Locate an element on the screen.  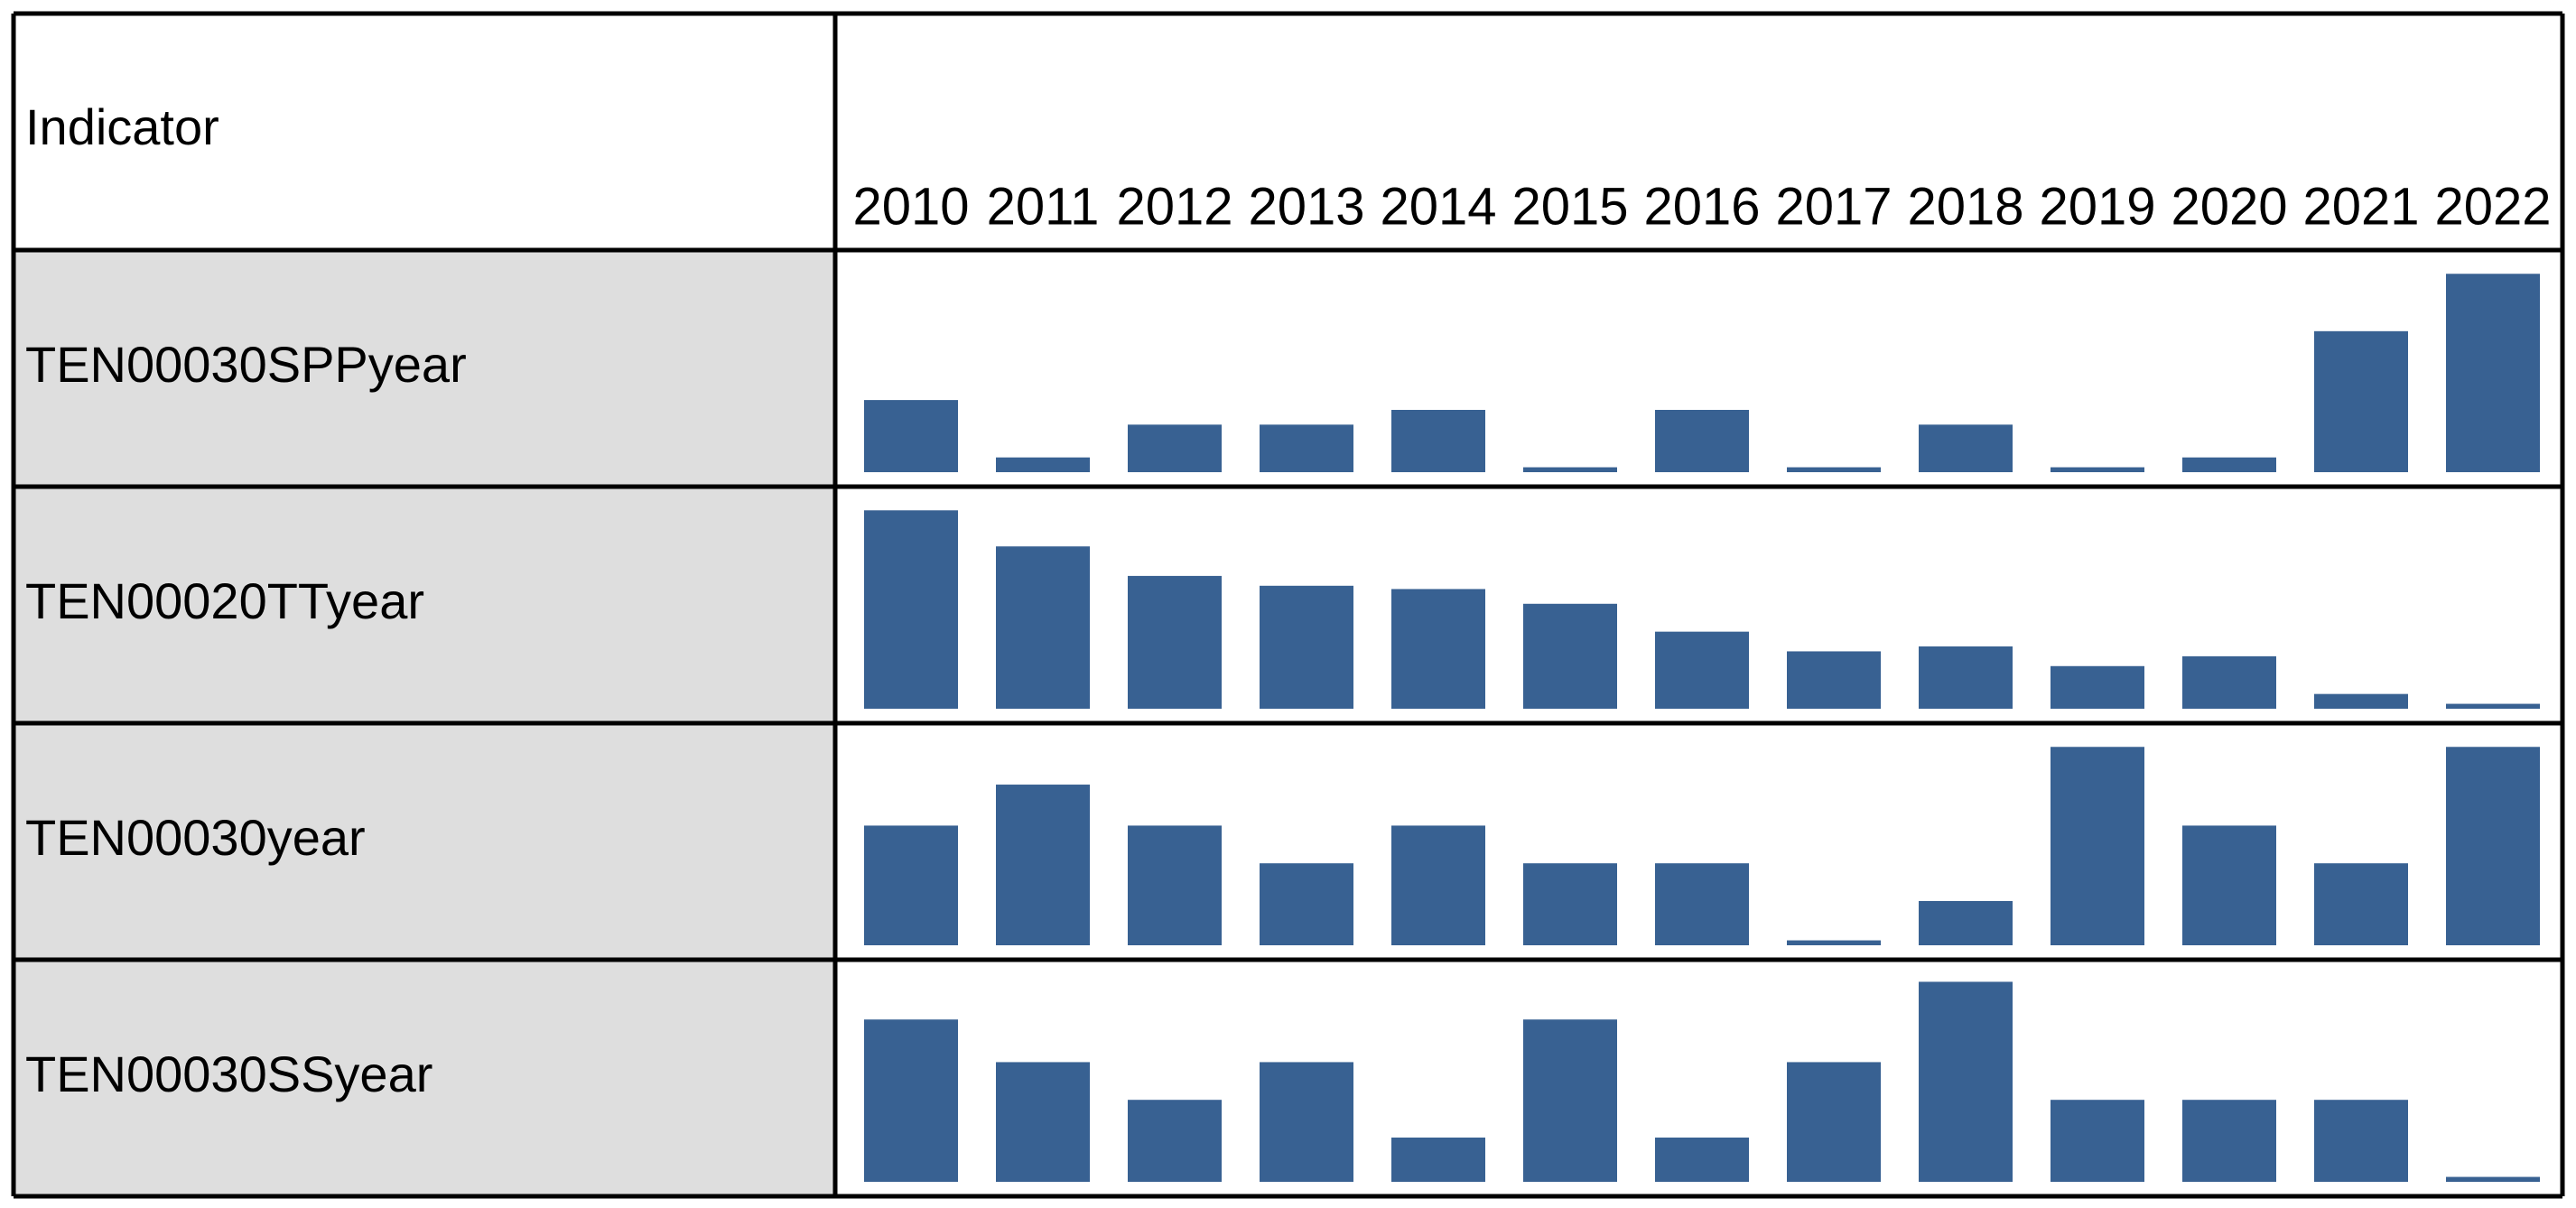
row-label: TEN00030year is located at coordinates (195, 837).